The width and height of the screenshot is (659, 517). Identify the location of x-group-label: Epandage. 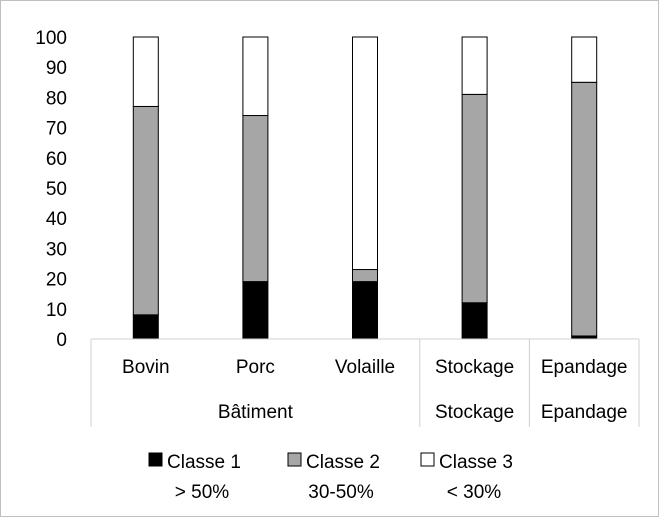
(584, 412).